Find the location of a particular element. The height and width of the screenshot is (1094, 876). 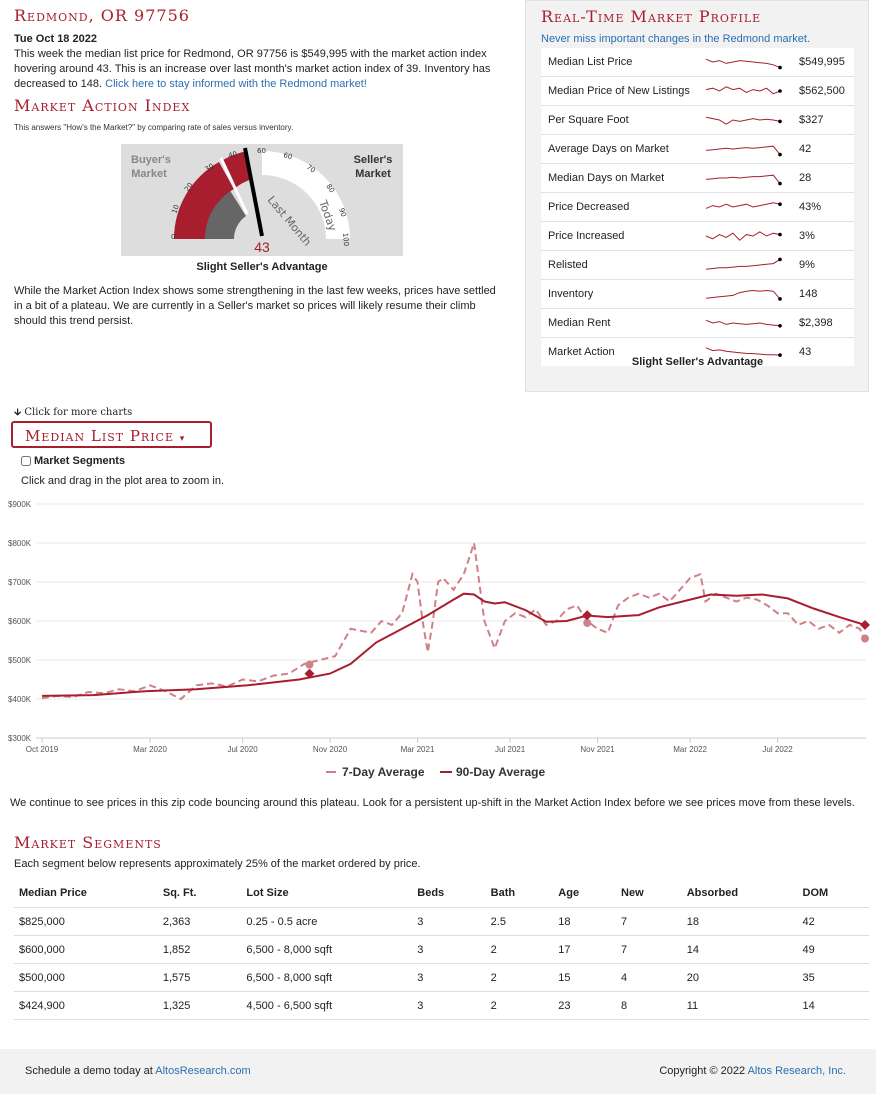

profile-row: Median List Price $549,995 is located at coordinates (697, 62).